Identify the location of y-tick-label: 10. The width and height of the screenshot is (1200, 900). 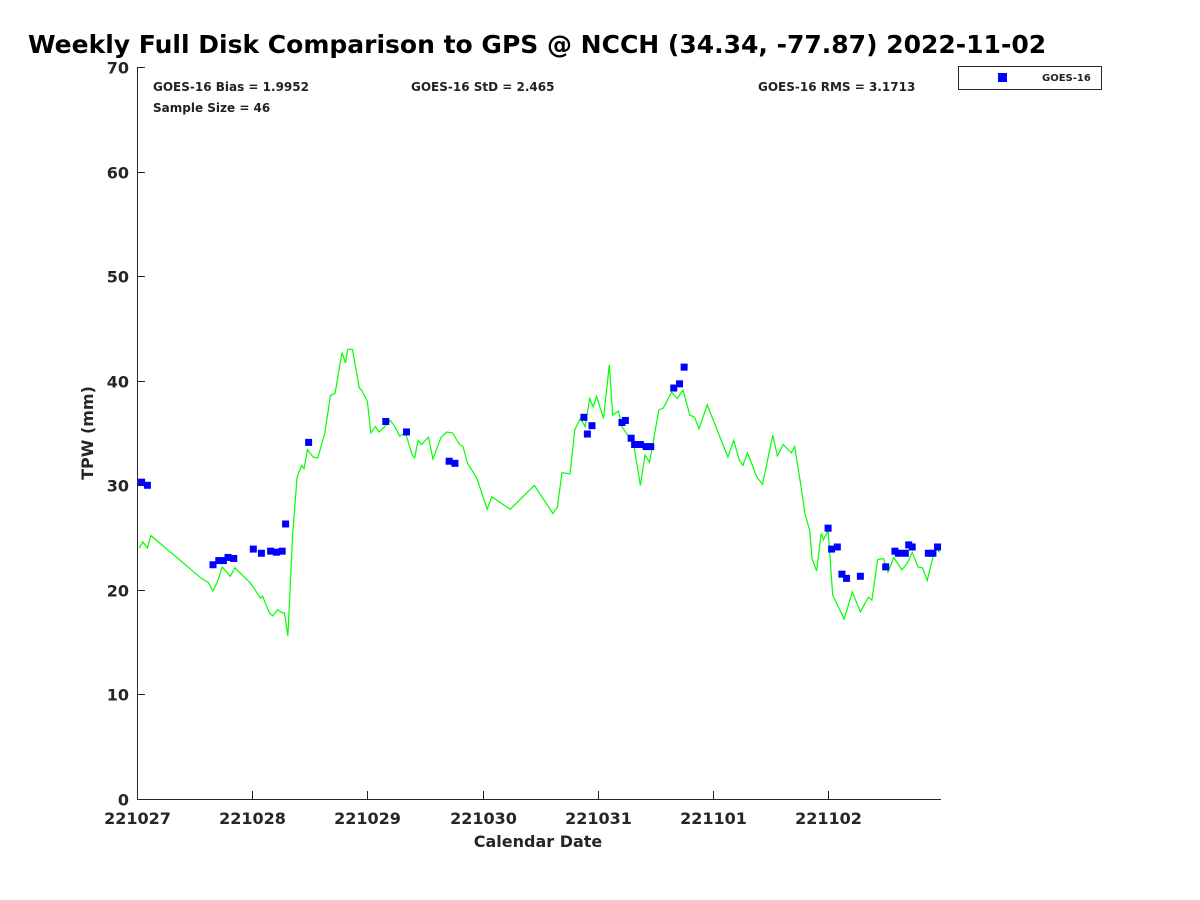
(118, 695).